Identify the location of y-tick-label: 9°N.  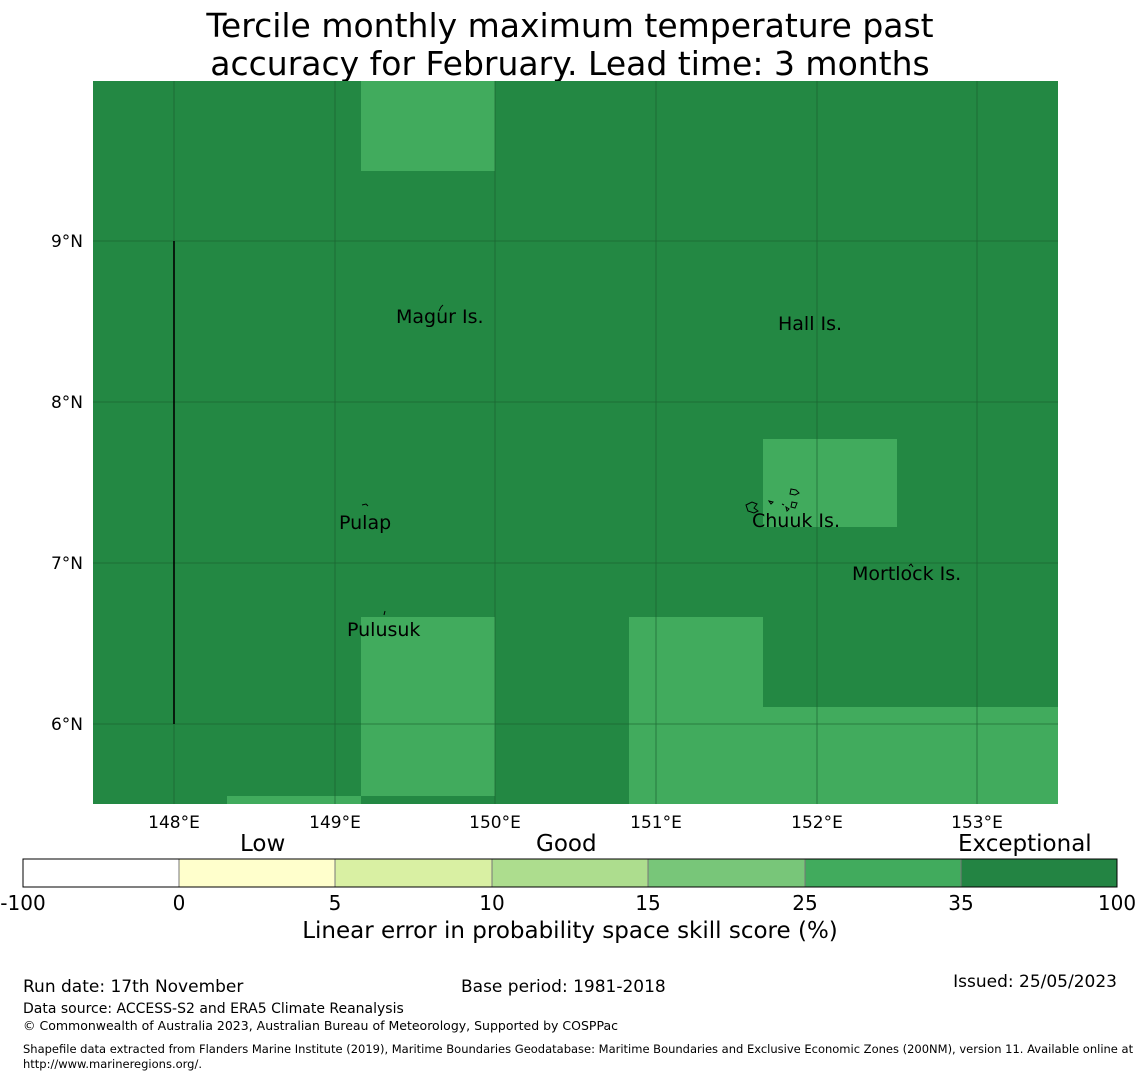
(67, 242).